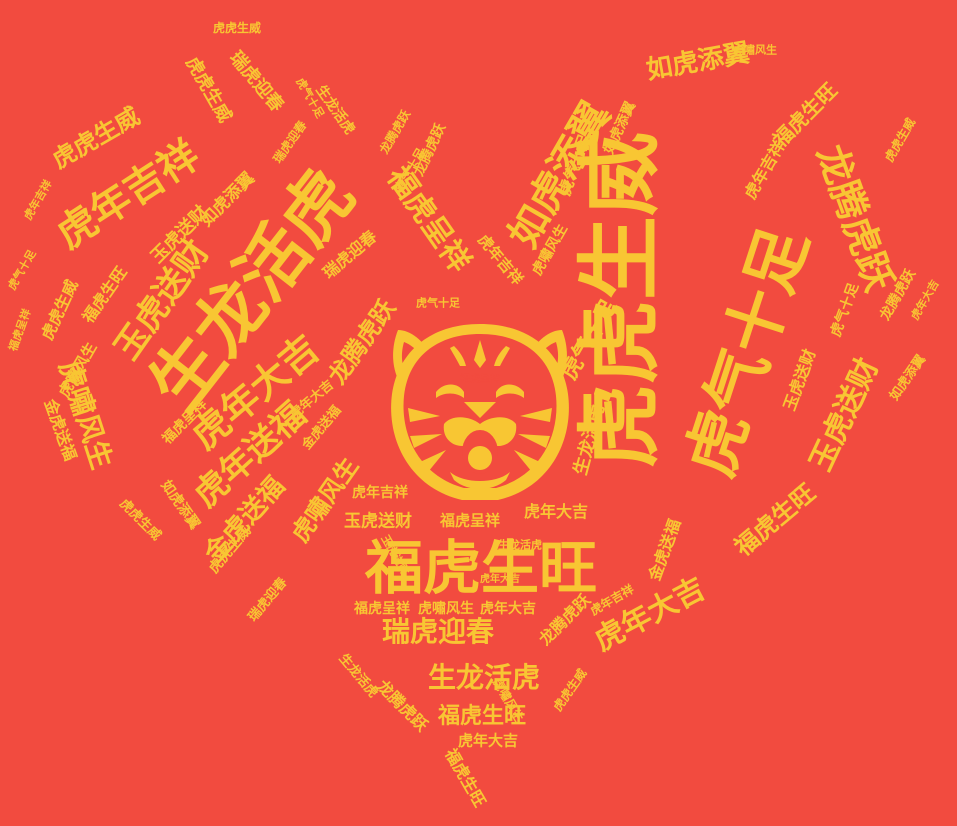  What do you see at coordinates (96, 138) in the screenshot?
I see `word-huhu-shengwei-2: 虎虎生威` at bounding box center [96, 138].